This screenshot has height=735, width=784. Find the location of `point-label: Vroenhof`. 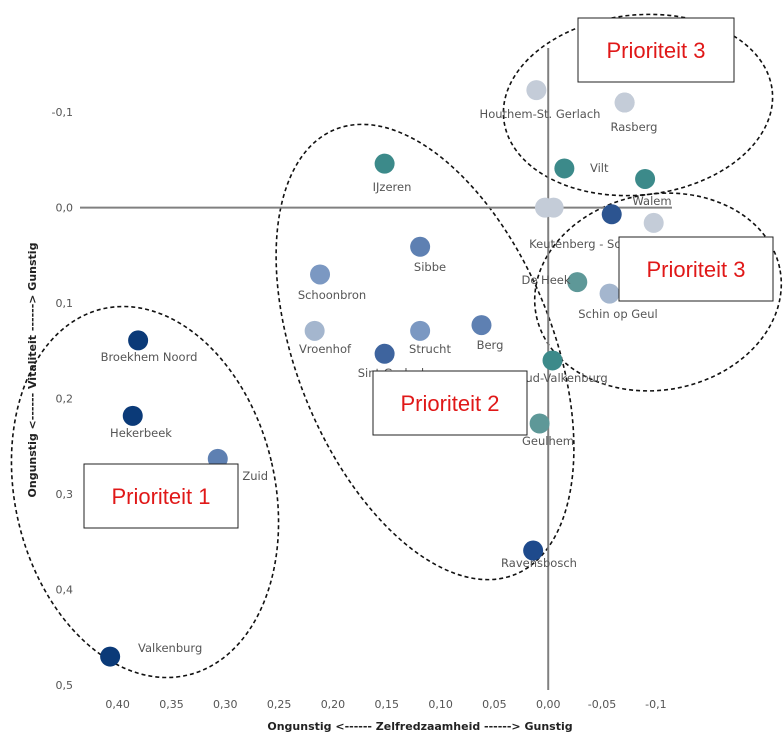

point-label: Vroenhof is located at coordinates (325, 349).